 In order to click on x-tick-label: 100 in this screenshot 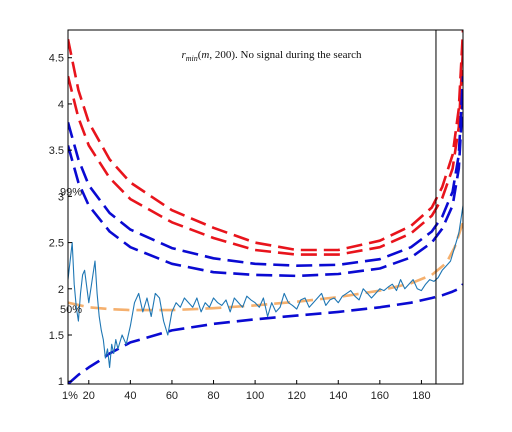, I will do `click(255, 396)`.